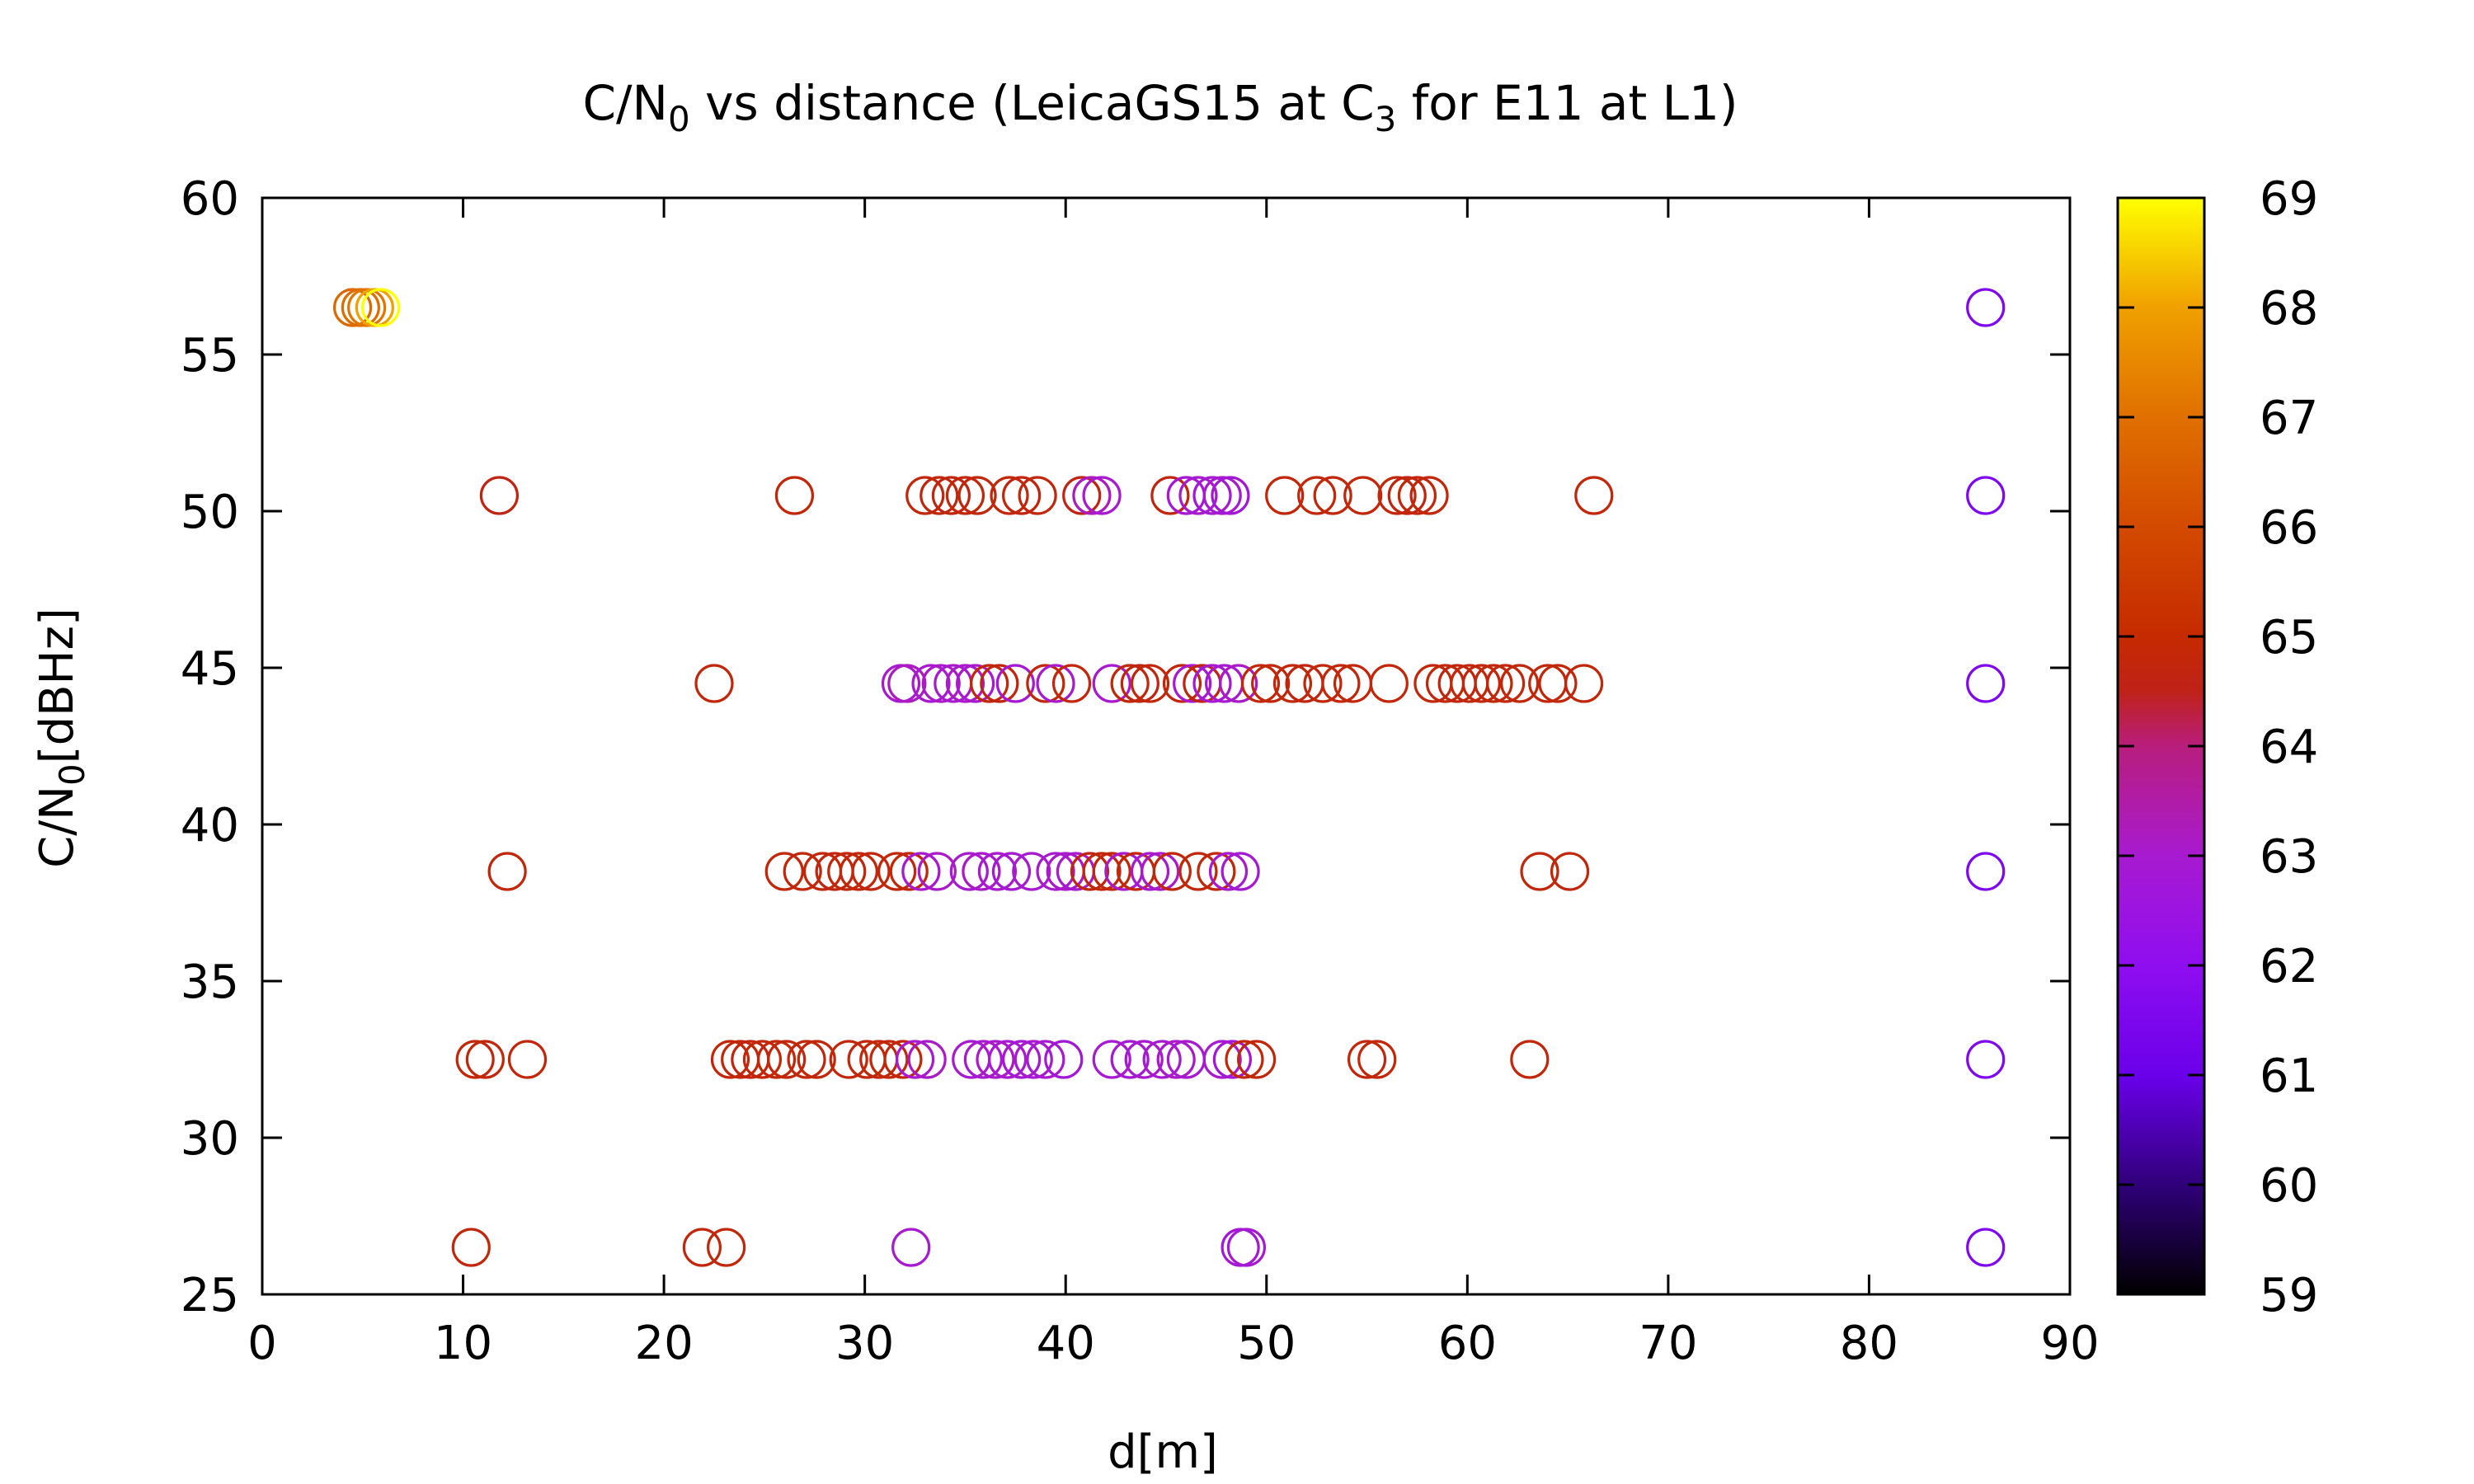 Image resolution: width=2474 pixels, height=1484 pixels. I want to click on y-tick-label: 60, so click(210, 199).